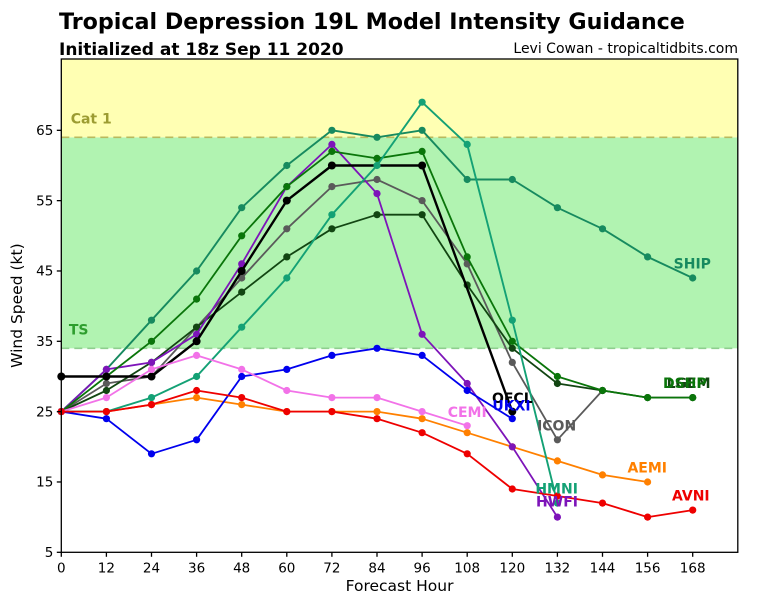  Describe the element at coordinates (647, 469) in the screenshot. I see `series-label-AEMI: AEMI` at that location.